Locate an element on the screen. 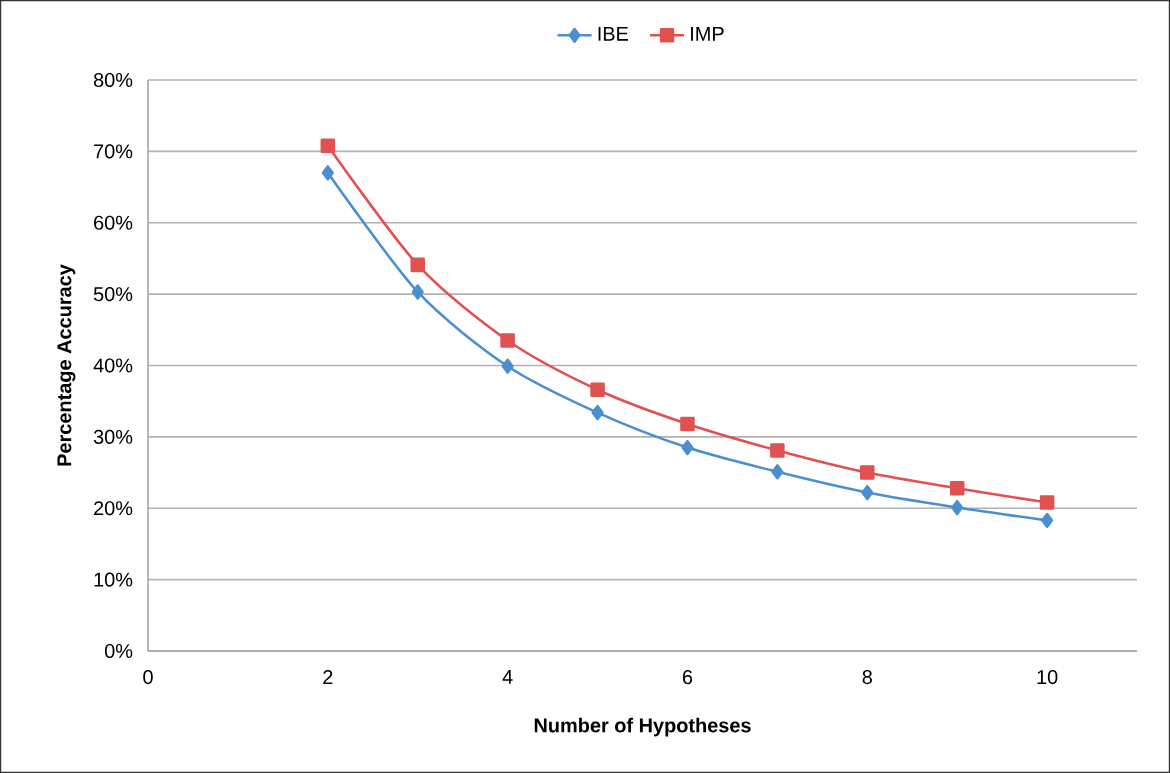 This screenshot has width=1170, height=773. legend-label: IBE is located at coordinates (613, 33).